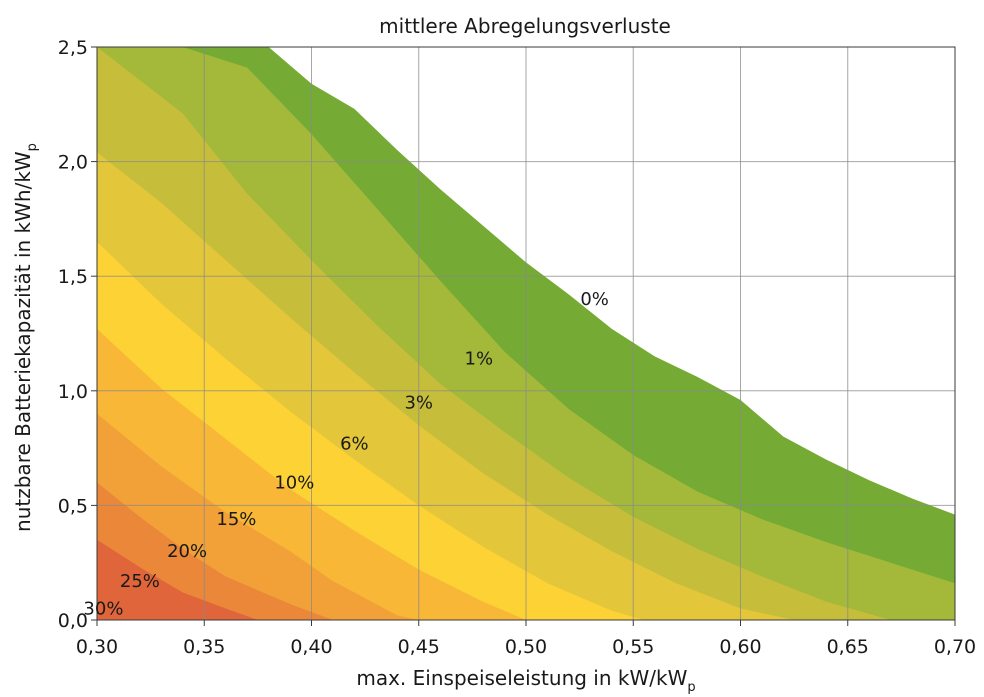 This screenshot has height=697, width=984. What do you see at coordinates (848, 647) in the screenshot?
I see `x-tick-label: 0,65` at bounding box center [848, 647].